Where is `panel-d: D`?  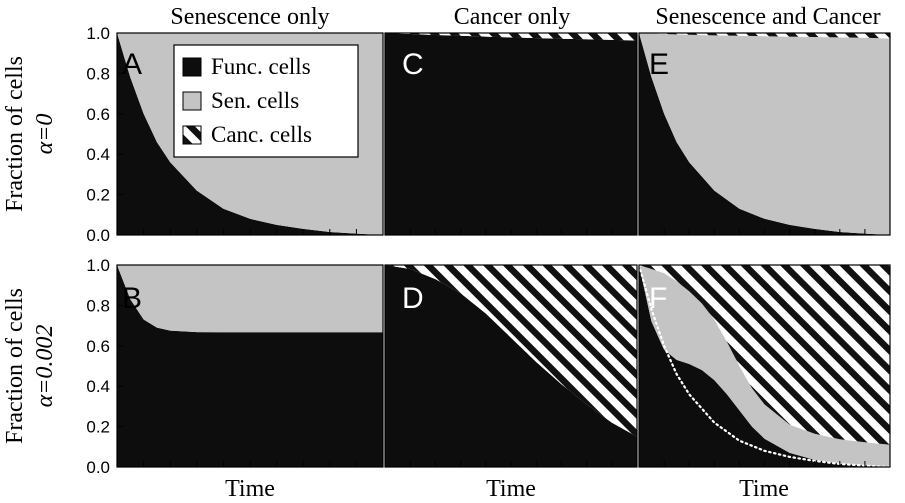 panel-d: D is located at coordinates (511, 366).